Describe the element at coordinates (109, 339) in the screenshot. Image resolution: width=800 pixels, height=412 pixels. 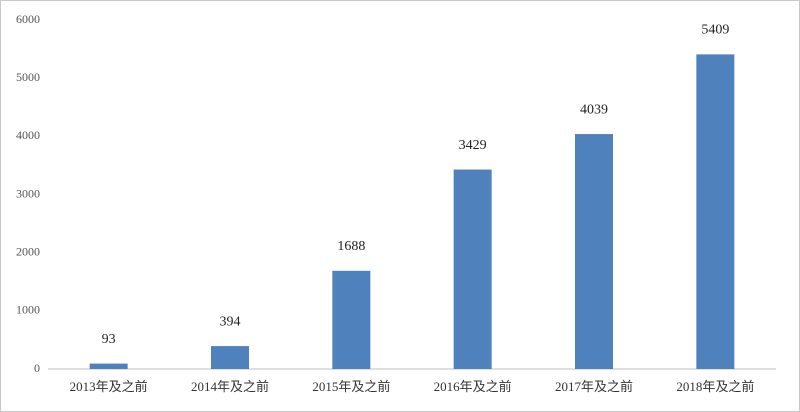
I see `data-label: 93` at that location.